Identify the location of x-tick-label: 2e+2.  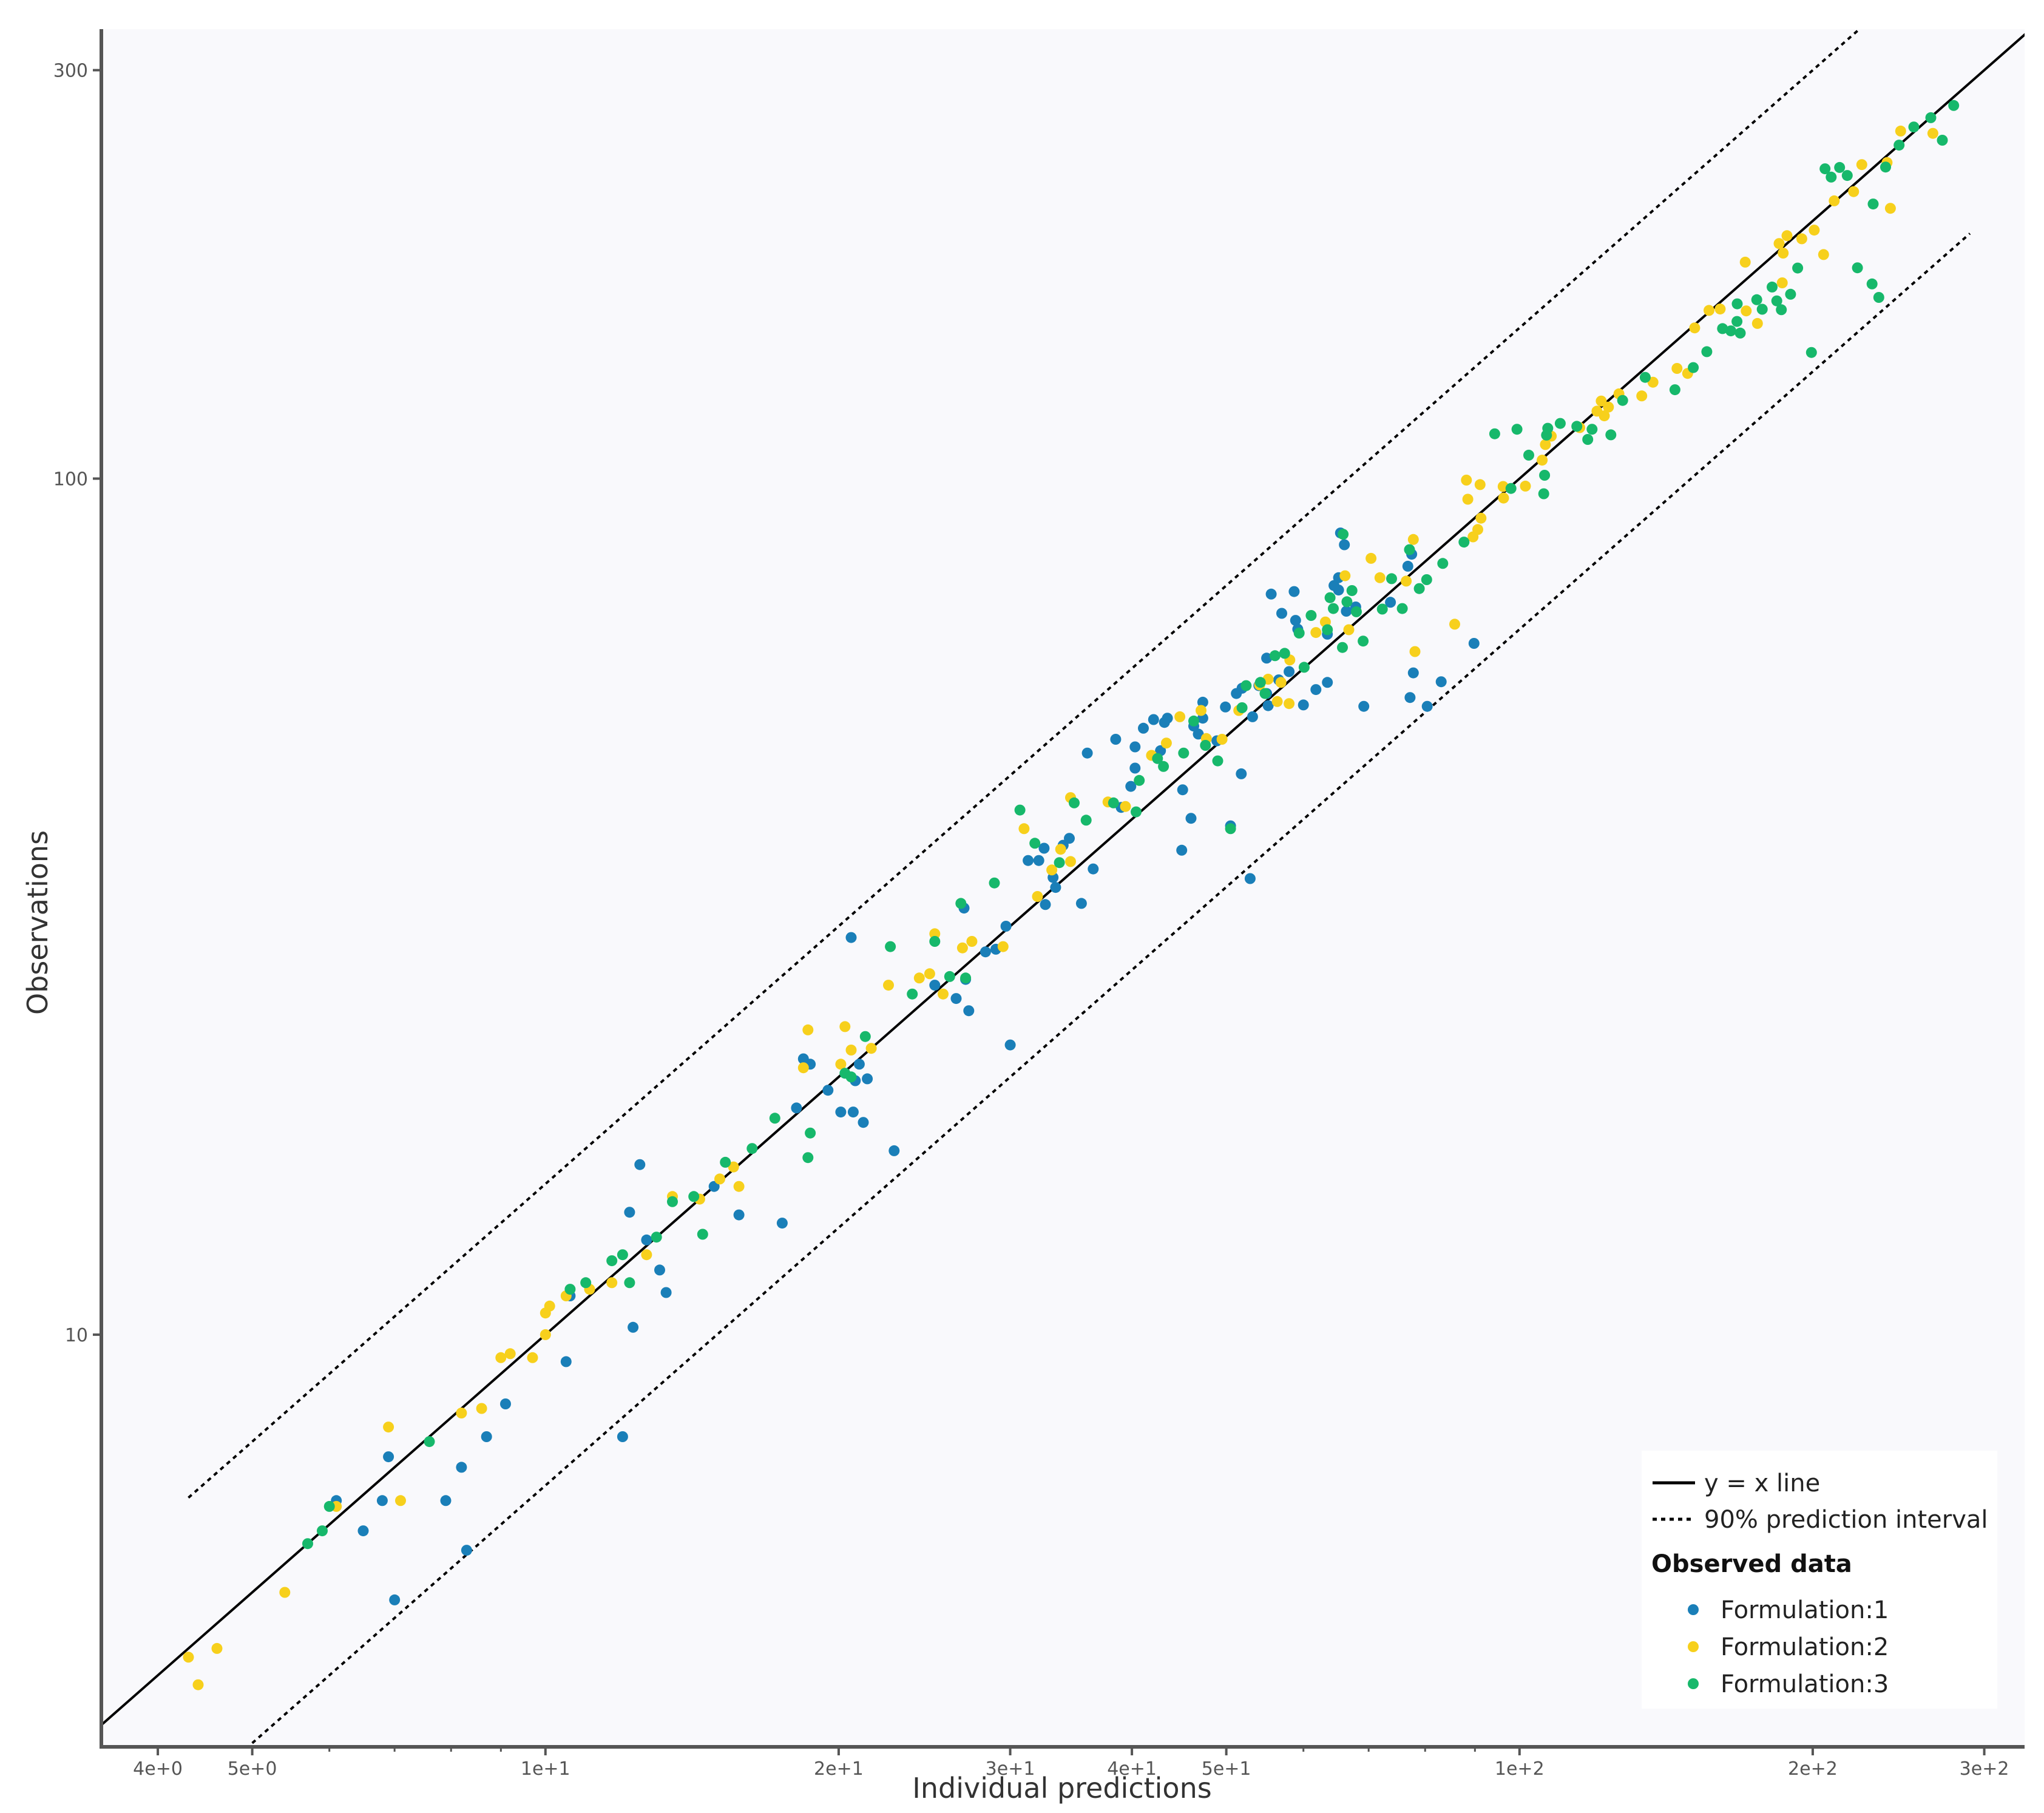
(1813, 1769).